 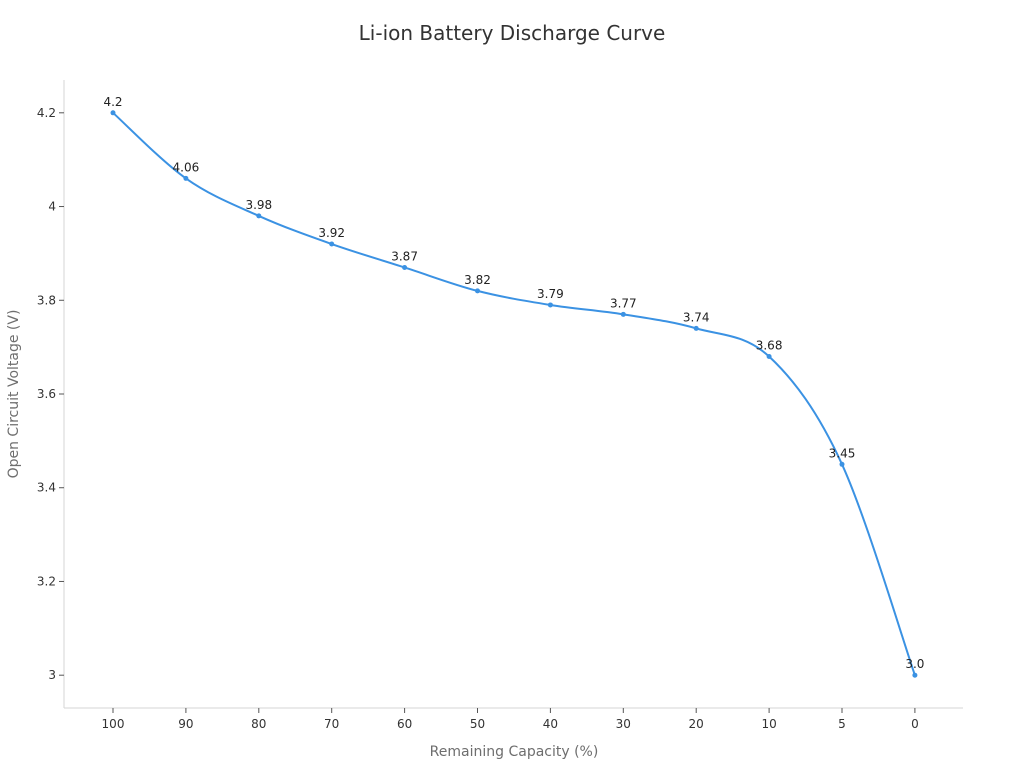 I want to click on y-tick-label: 3.4, so click(x=46, y=488).